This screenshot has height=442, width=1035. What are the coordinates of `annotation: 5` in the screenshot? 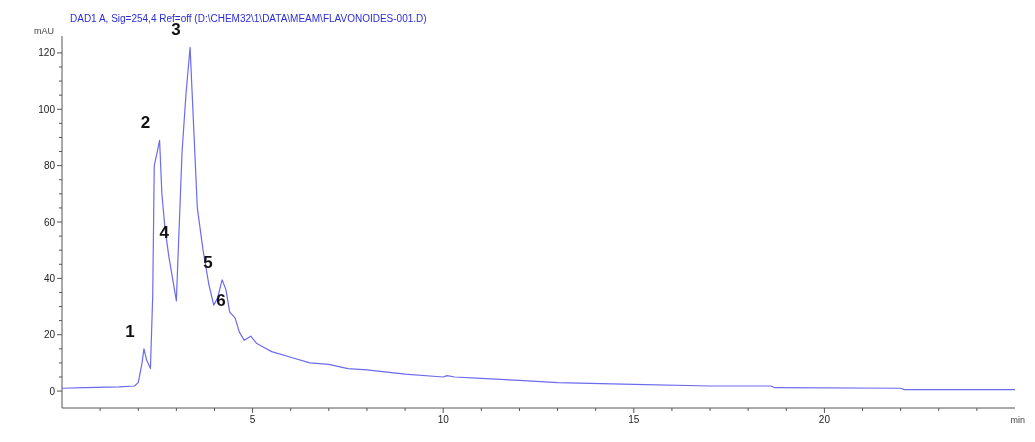 It's located at (208, 262).